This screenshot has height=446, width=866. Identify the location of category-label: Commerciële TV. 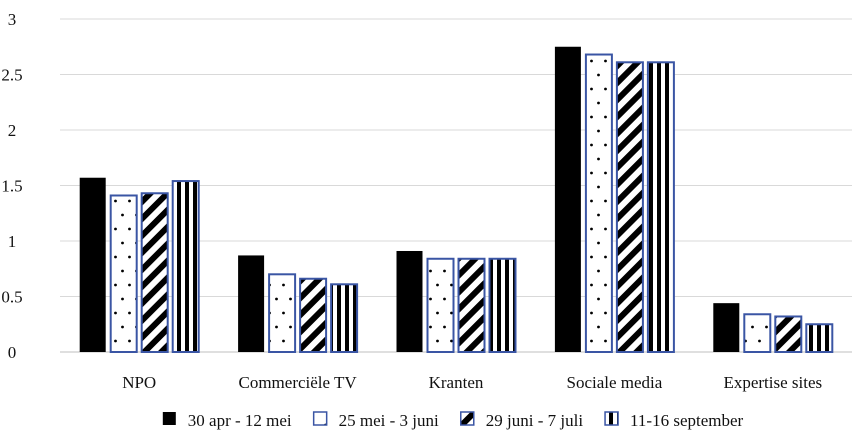
(298, 382).